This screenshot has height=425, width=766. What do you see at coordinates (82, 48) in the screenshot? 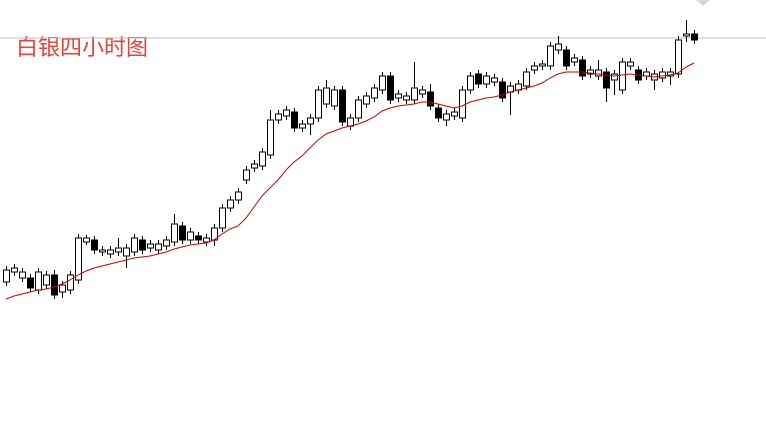
I see `chart-title: 白银四小时图` at bounding box center [82, 48].